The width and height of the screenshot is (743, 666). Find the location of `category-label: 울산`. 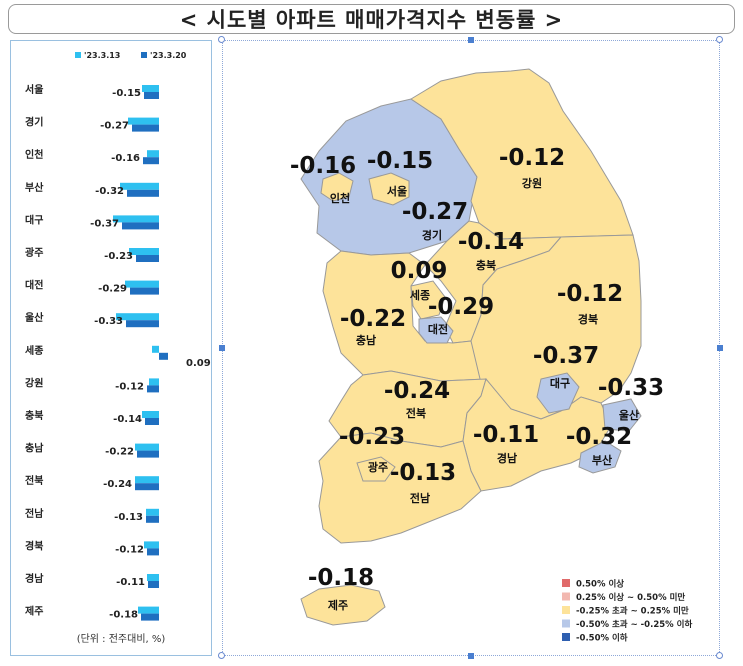

category-label: 울산 is located at coordinates (34, 317).